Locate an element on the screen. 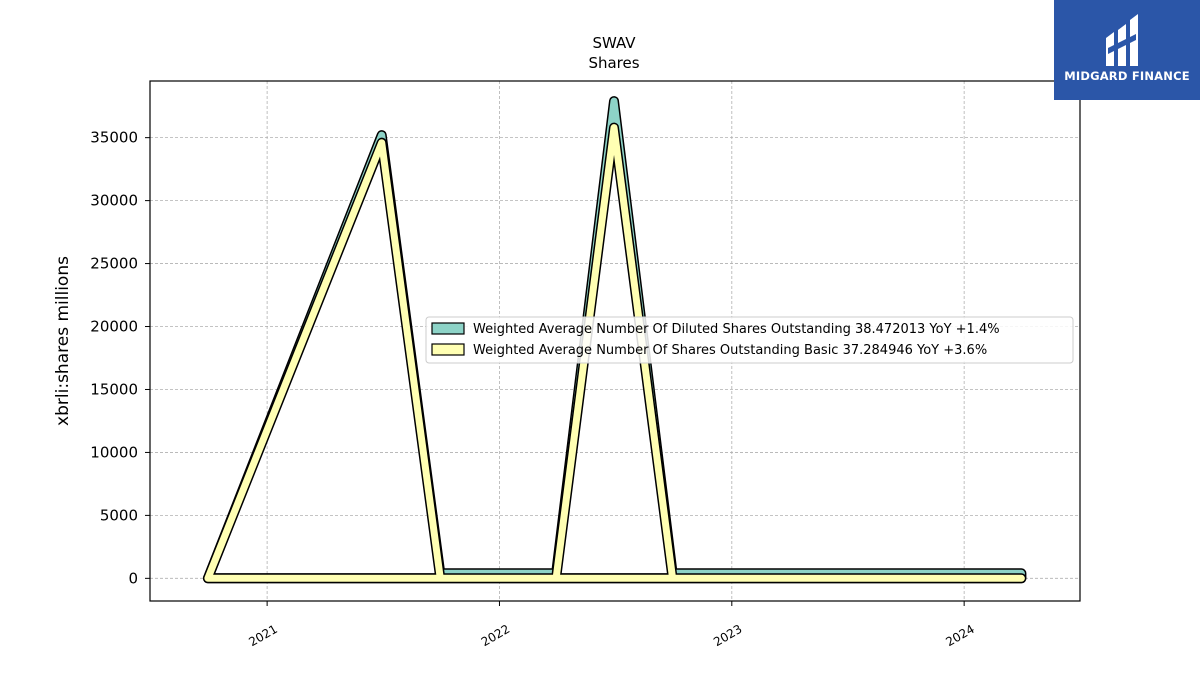  y-tick-label: 0 is located at coordinates (133, 578).